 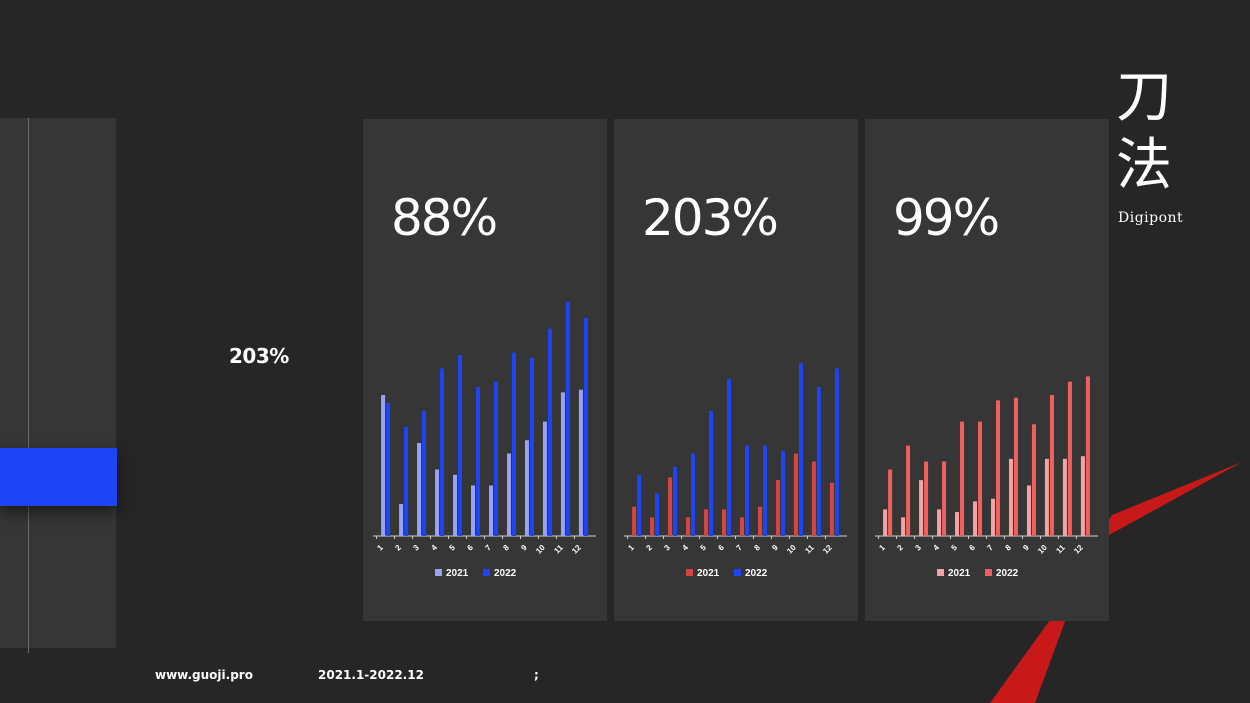 What do you see at coordinates (58, 385) in the screenshot?
I see `left-side-panel` at bounding box center [58, 385].